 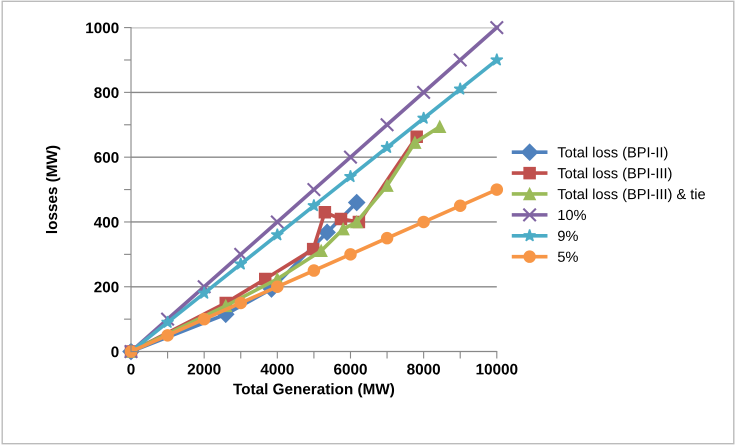 What do you see at coordinates (350, 369) in the screenshot?
I see `x-tick-label: 6000` at bounding box center [350, 369].